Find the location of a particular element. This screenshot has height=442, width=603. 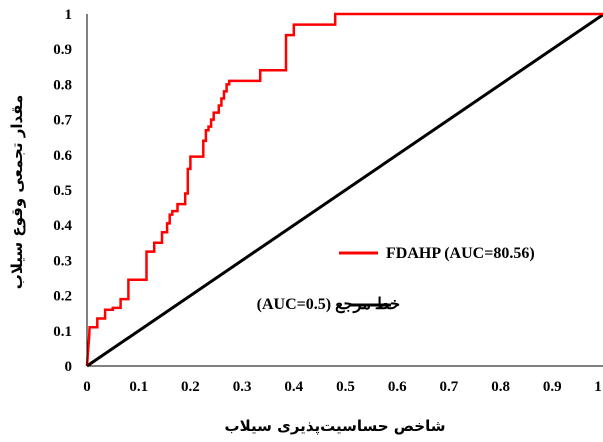

y-tick-label: 0.1 is located at coordinates (62, 332).